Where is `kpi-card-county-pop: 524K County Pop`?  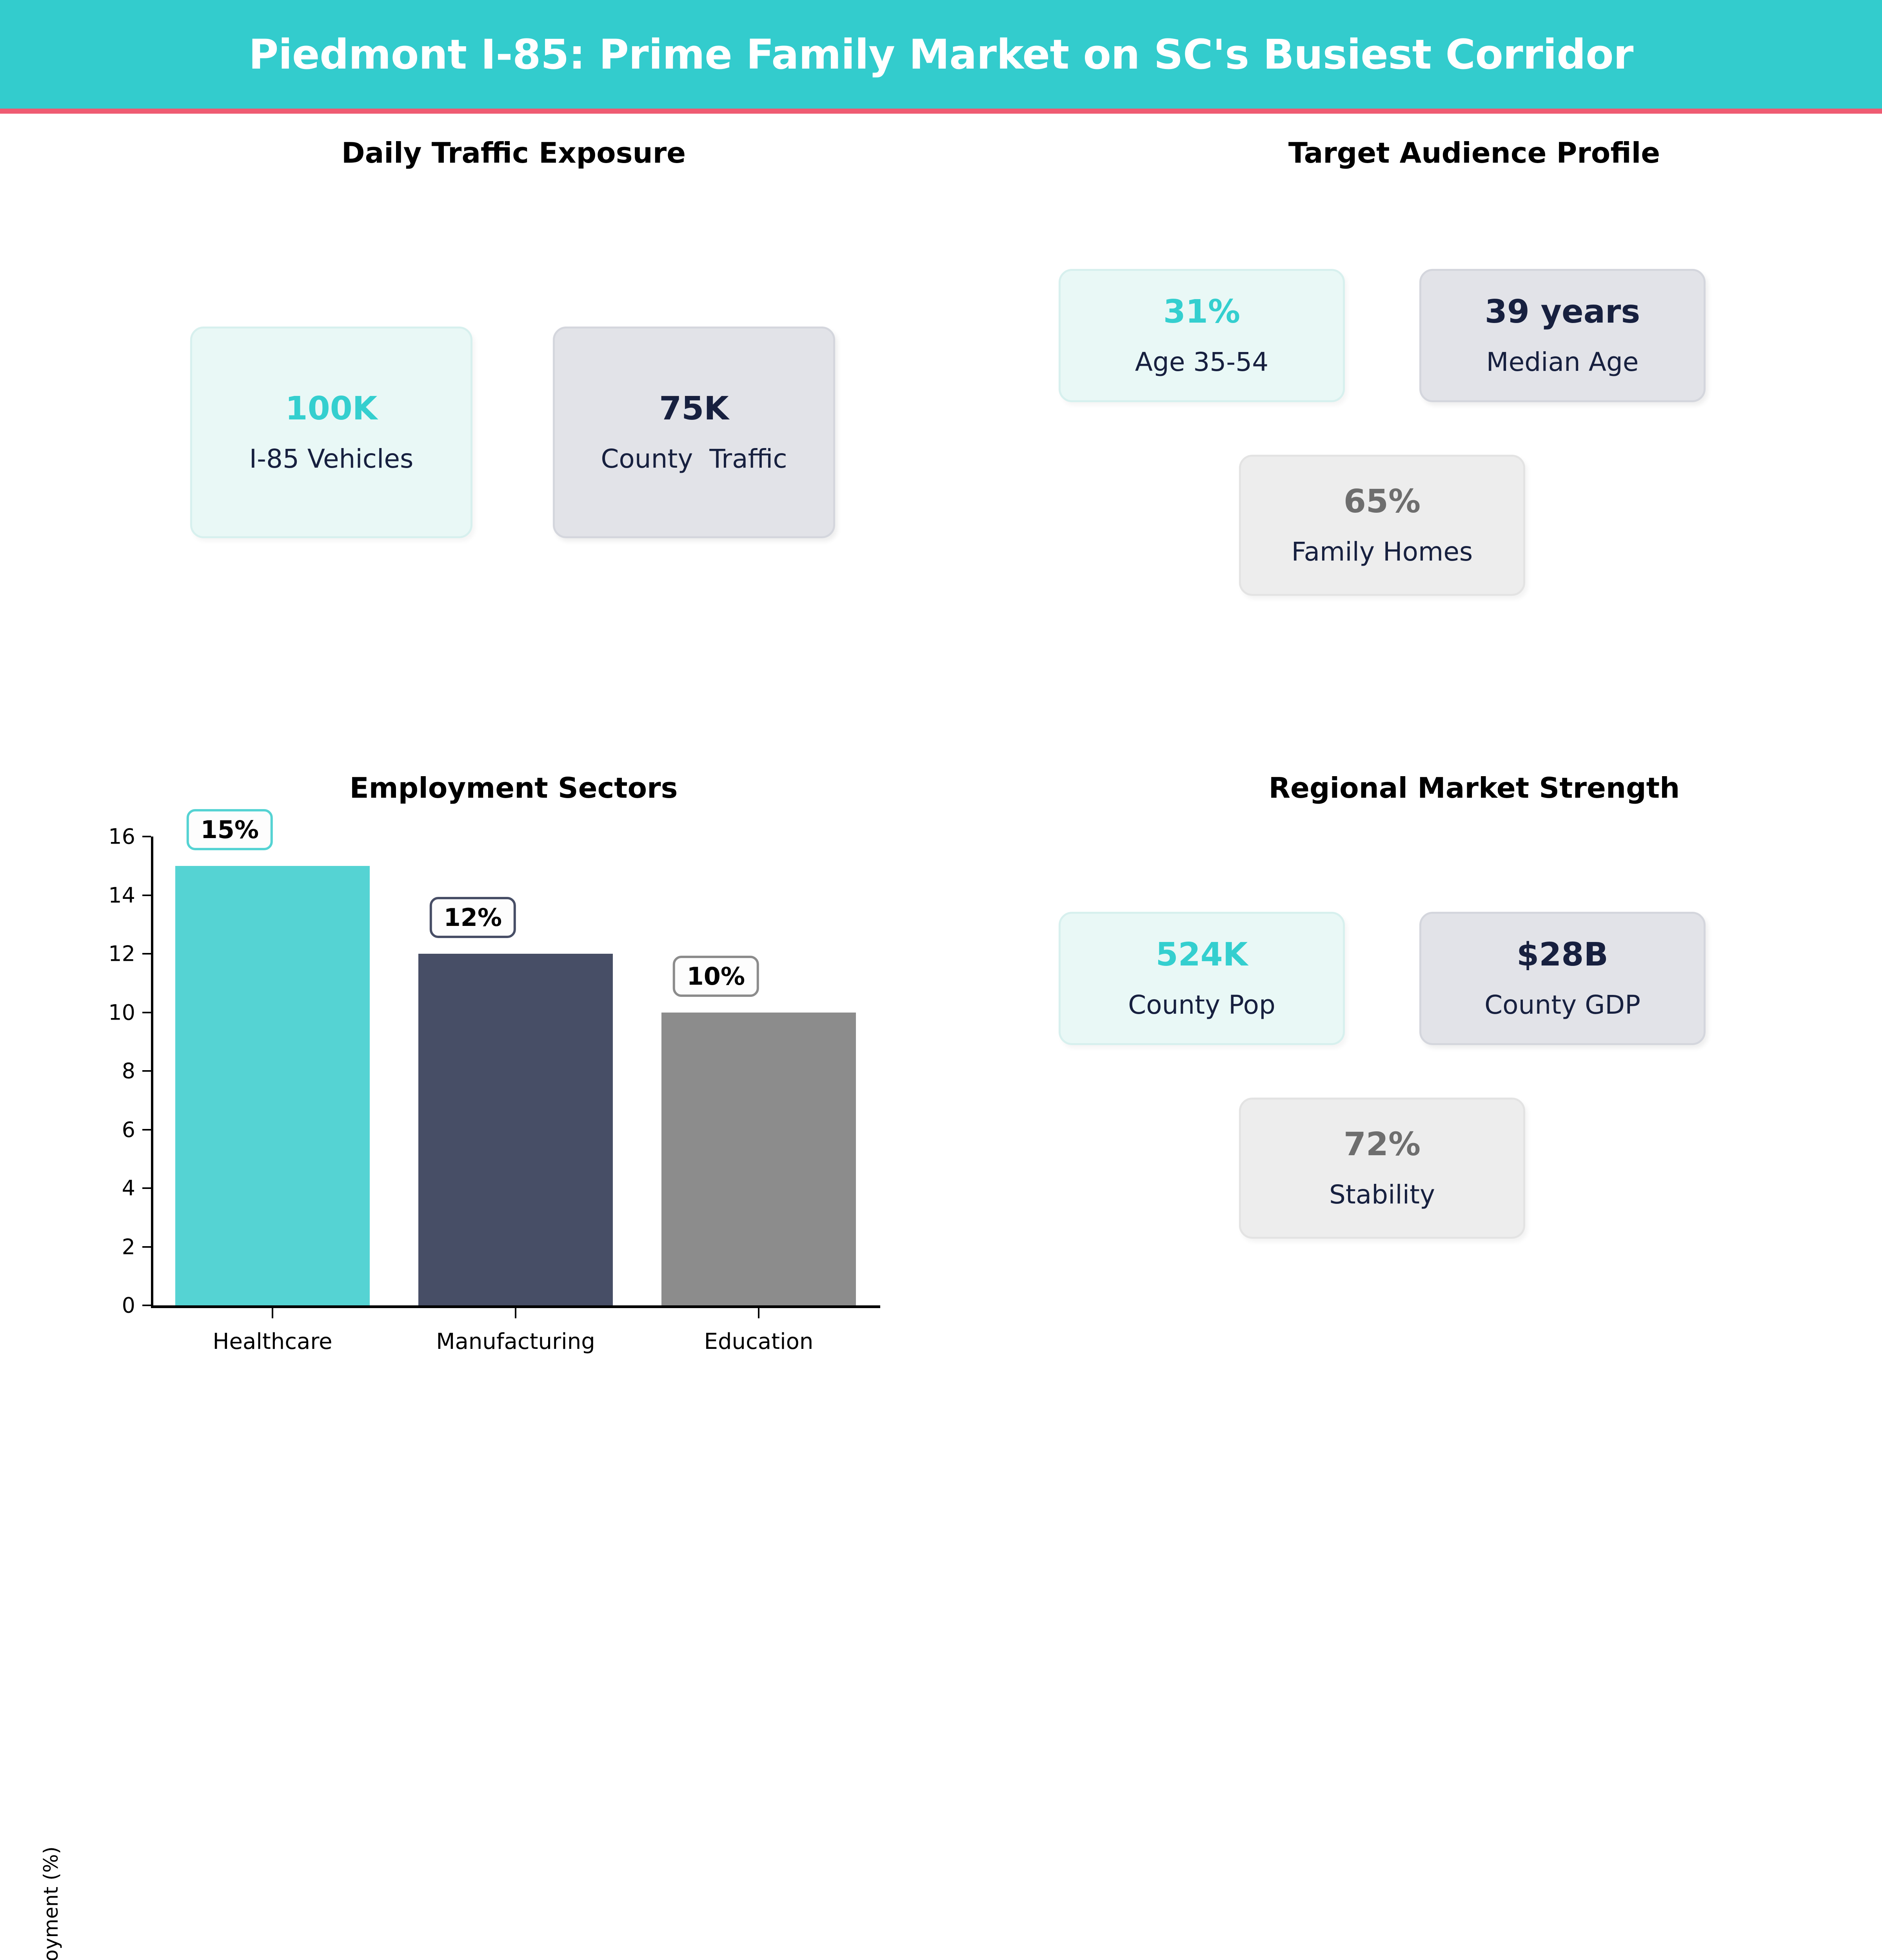
kpi-card-county-pop: 524K County Pop is located at coordinates (1202, 979).